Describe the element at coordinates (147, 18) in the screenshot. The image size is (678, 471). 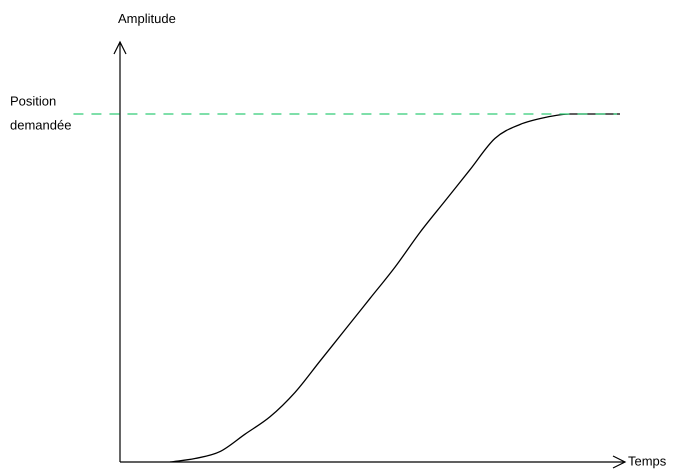
I see `text: Amplitude` at that location.